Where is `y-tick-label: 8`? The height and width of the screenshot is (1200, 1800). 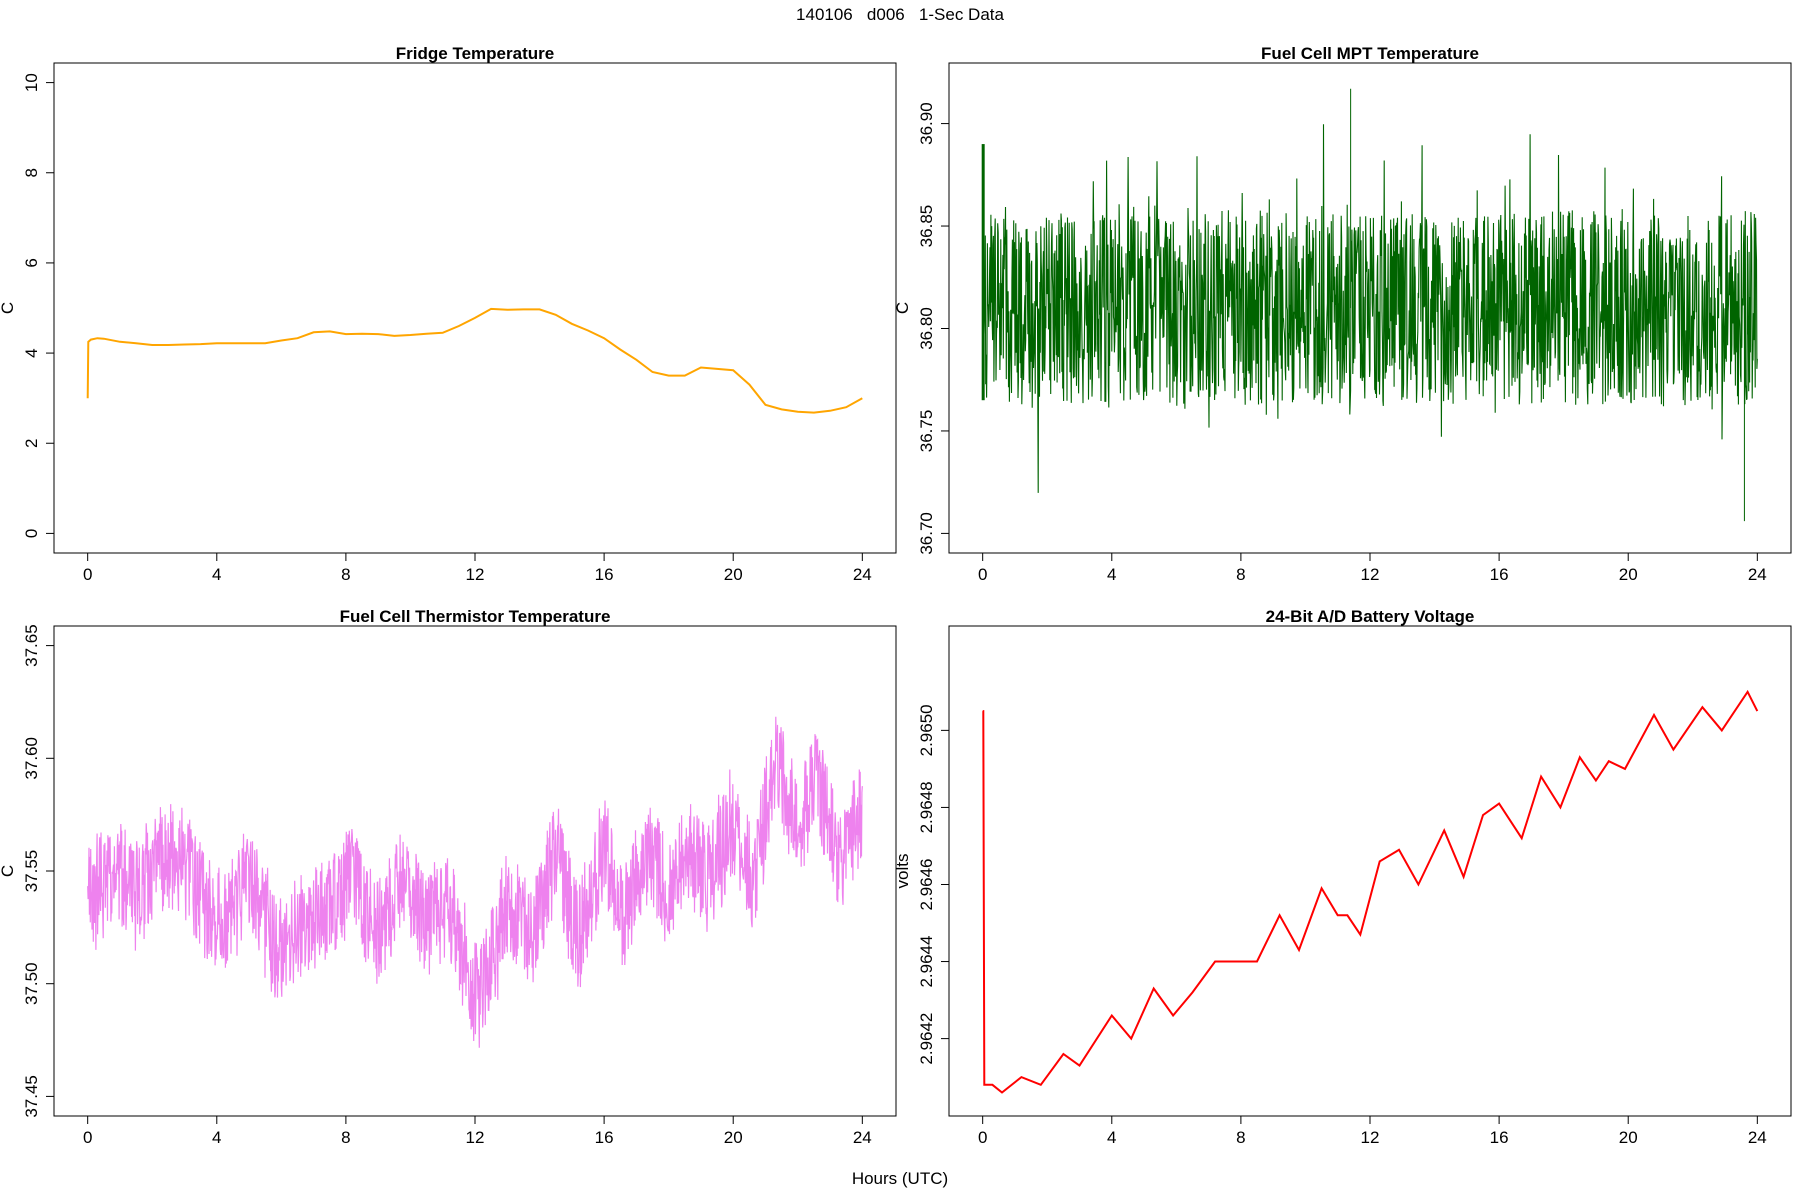
y-tick-label: 8 is located at coordinates (31, 172).